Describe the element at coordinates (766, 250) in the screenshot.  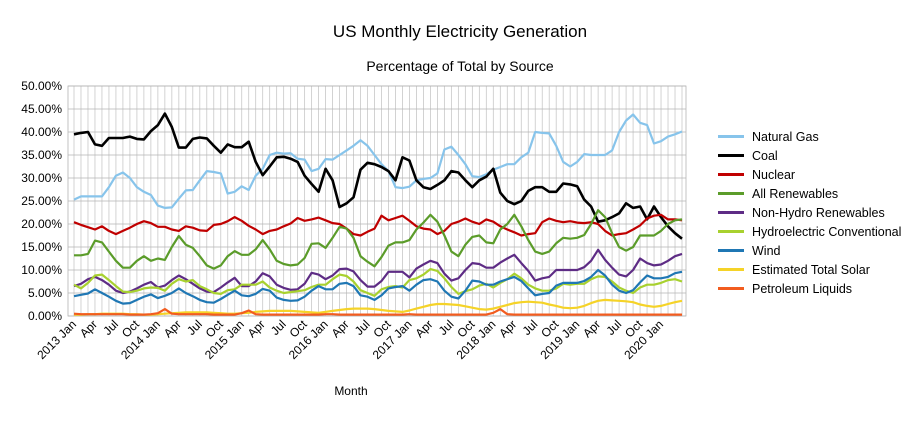
I see `legend-label: Wind` at that location.